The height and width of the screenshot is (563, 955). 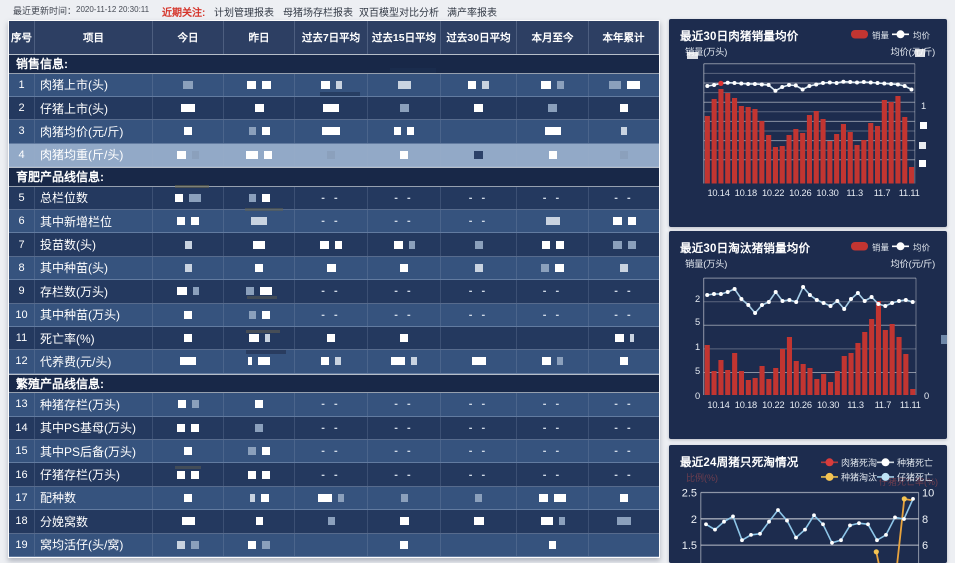 I want to click on svg-text: 6, so click(x=925, y=546).